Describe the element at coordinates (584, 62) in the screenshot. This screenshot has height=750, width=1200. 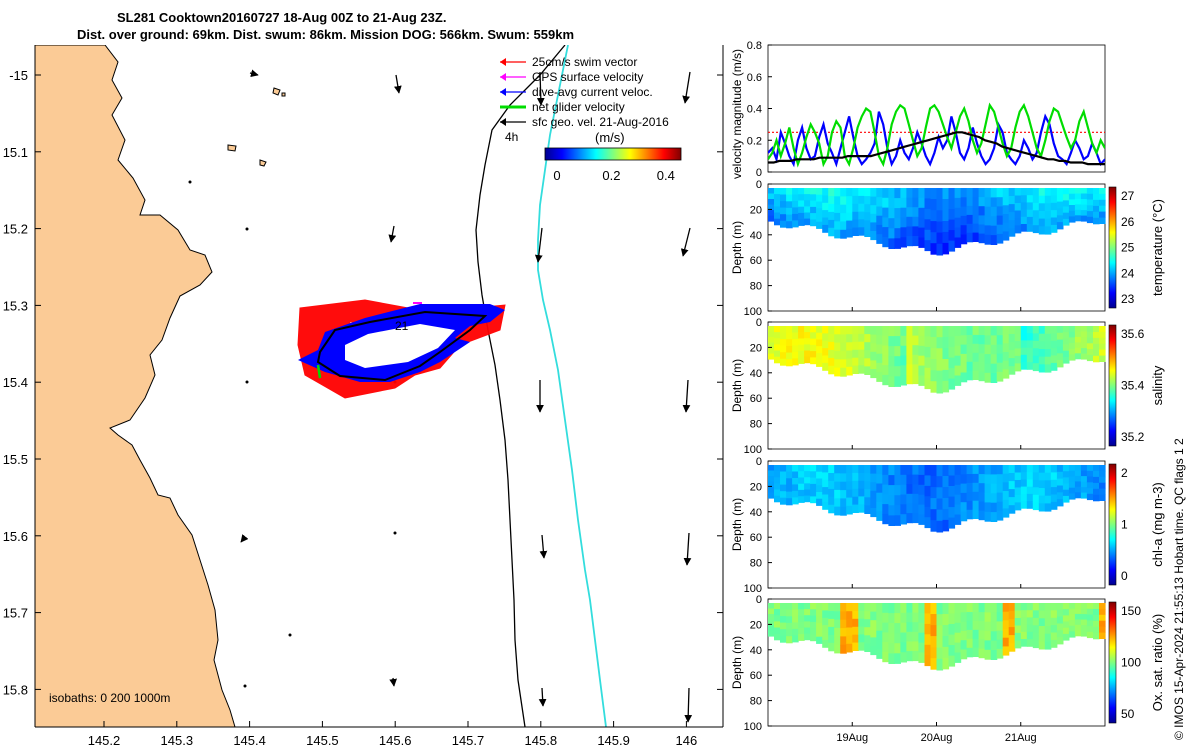
I see `legend-label-swim: 25cm/s swim vector` at that location.